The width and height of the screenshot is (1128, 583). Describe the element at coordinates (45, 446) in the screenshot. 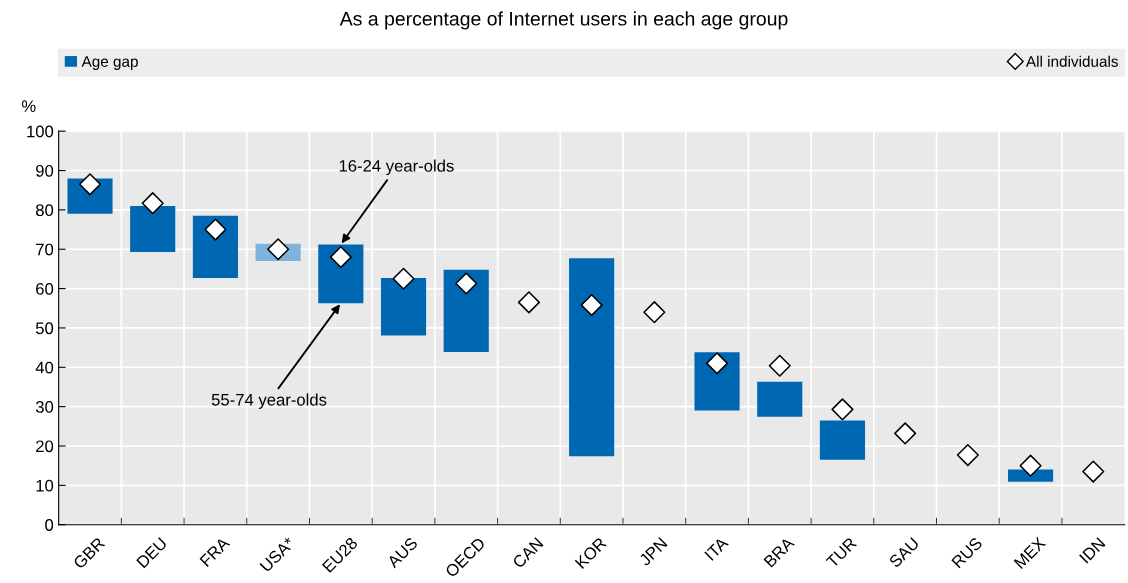

I see `y-tick-label: 20` at that location.